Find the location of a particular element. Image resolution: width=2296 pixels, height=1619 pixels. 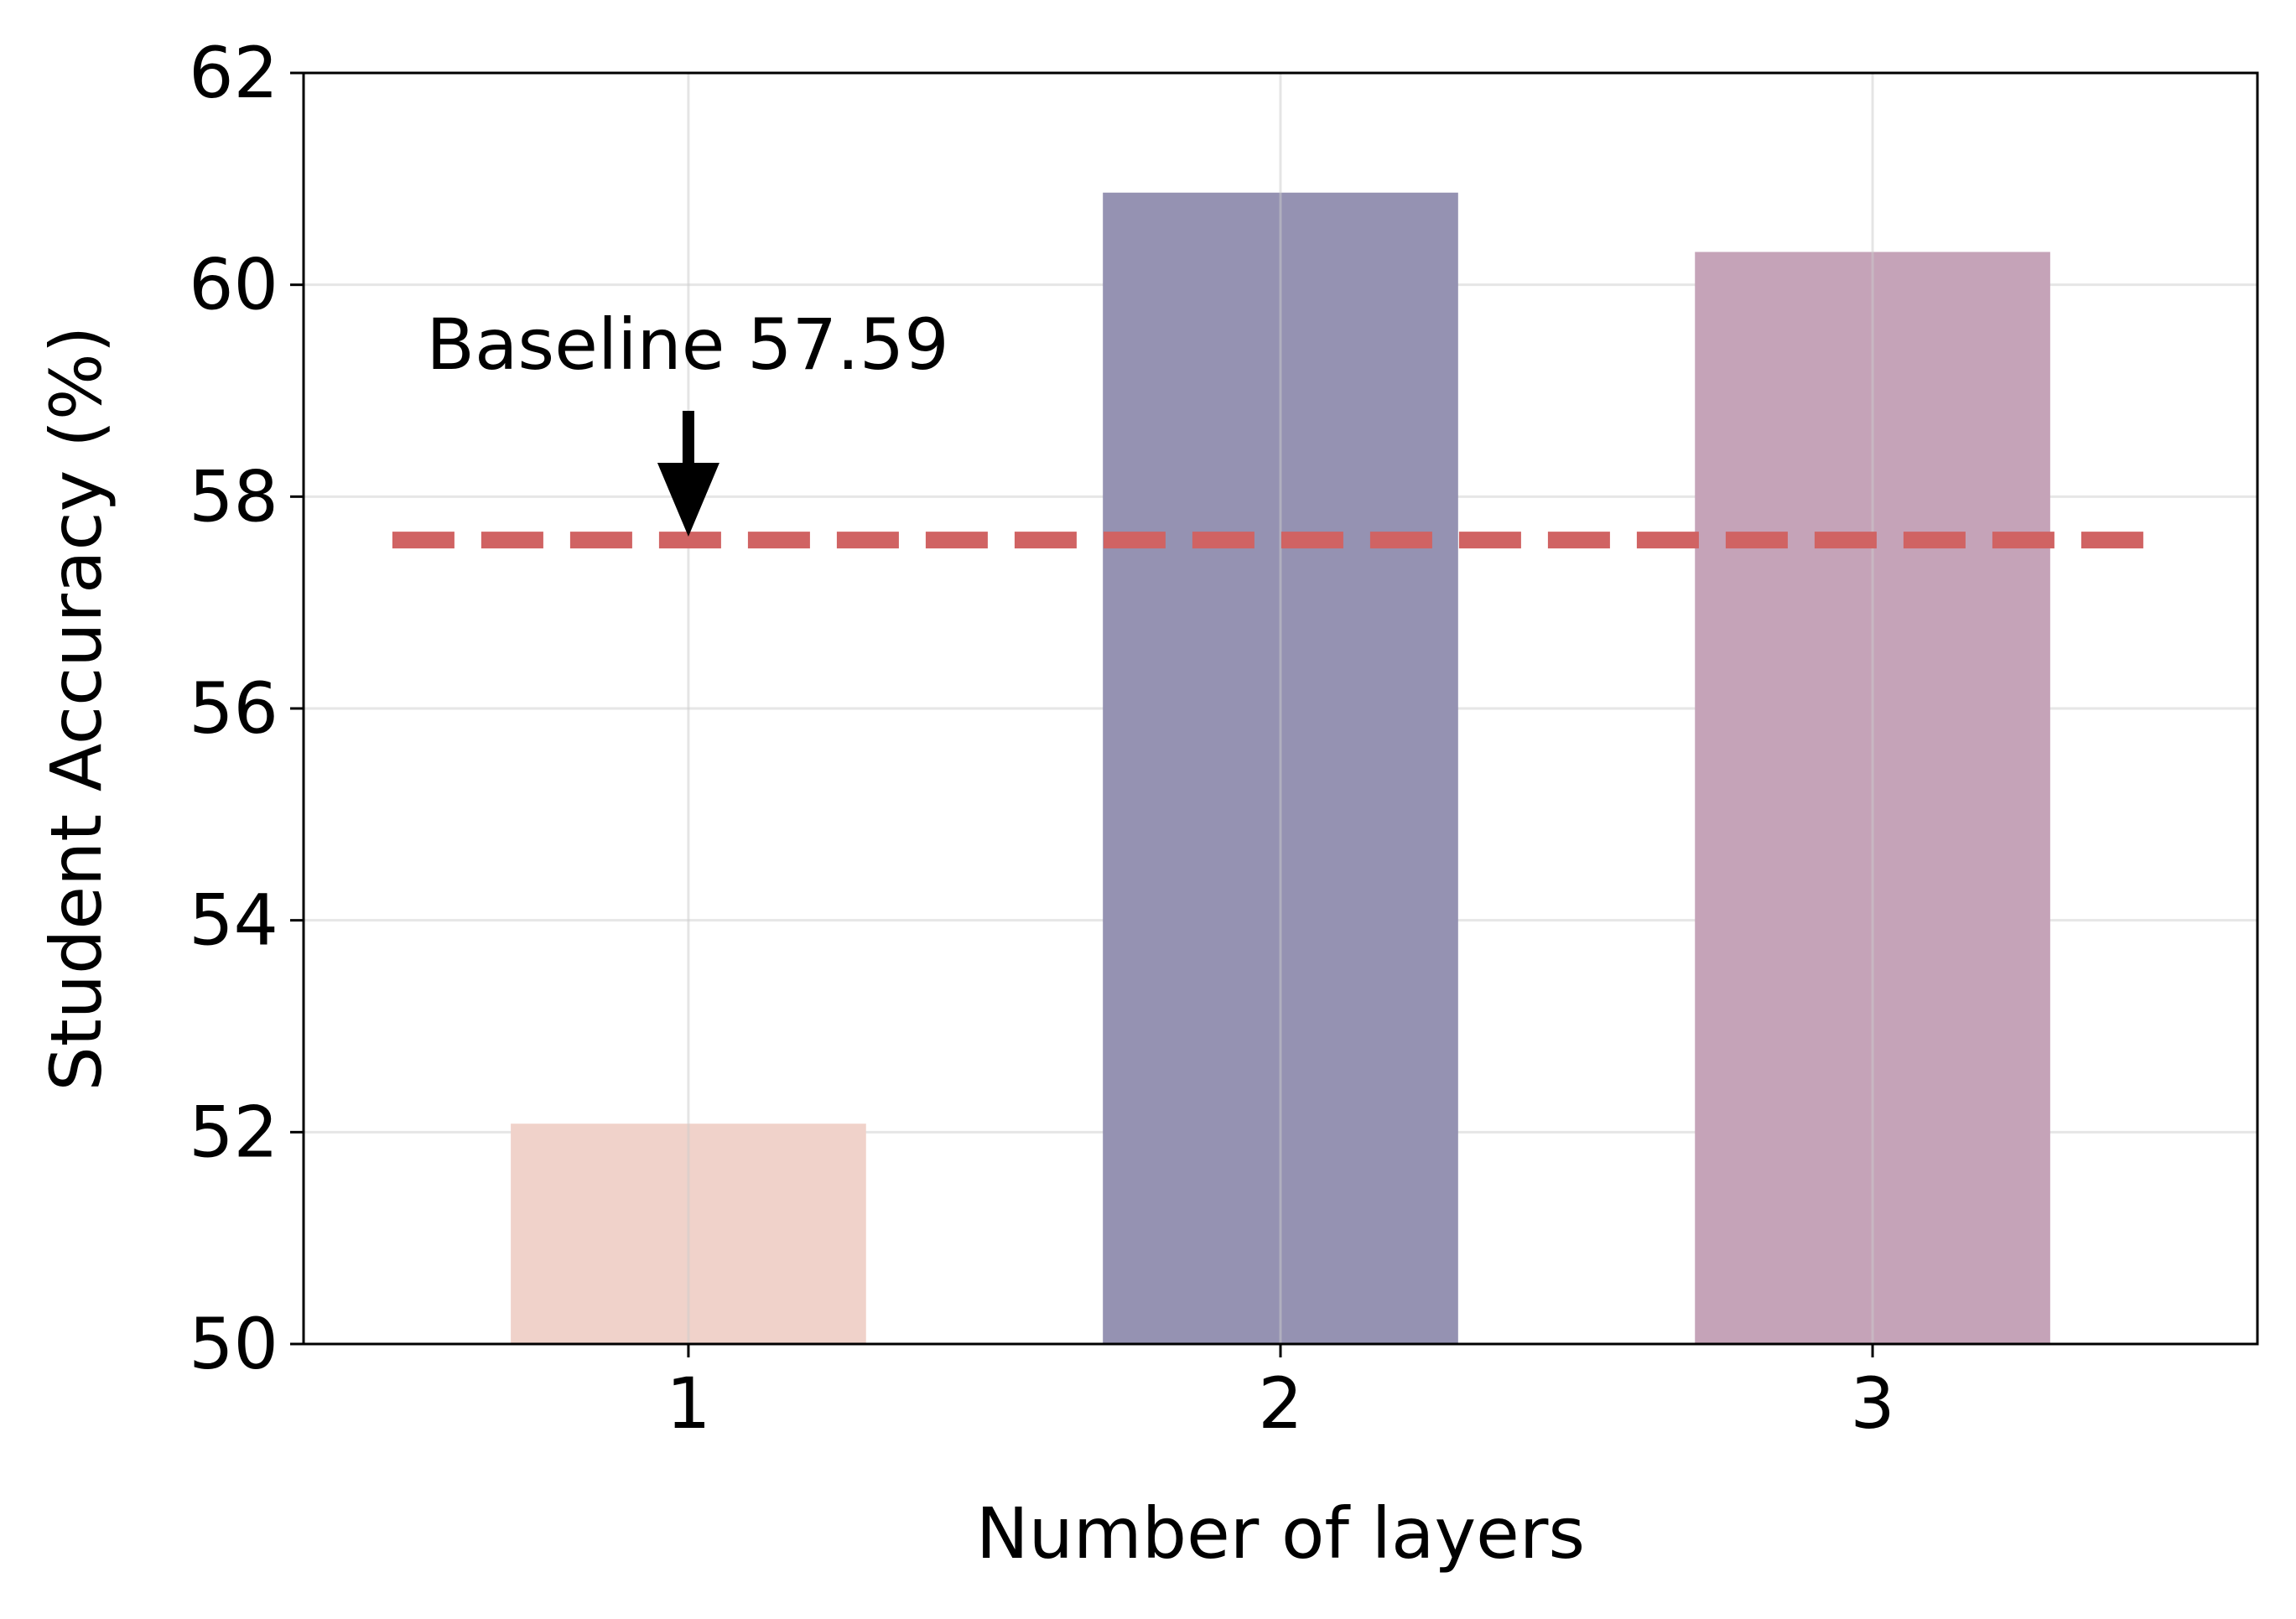

x-tick-label: 2 is located at coordinates (1280, 1403).